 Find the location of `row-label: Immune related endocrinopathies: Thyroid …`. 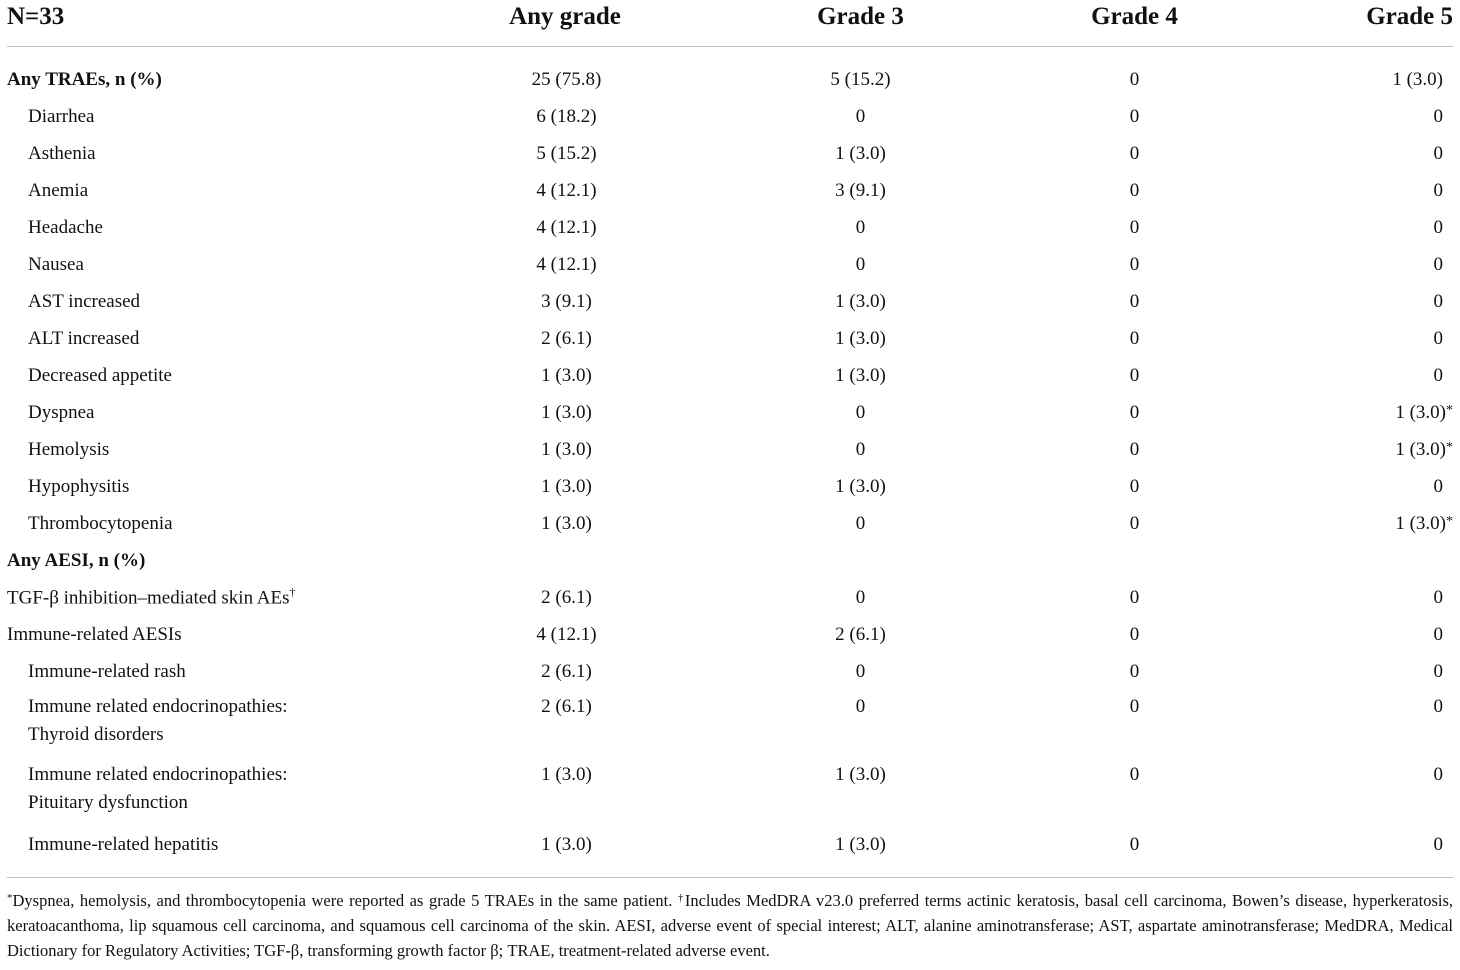

row-label: Immune related endocrinopathies: Thyroid … is located at coordinates (233, 724).